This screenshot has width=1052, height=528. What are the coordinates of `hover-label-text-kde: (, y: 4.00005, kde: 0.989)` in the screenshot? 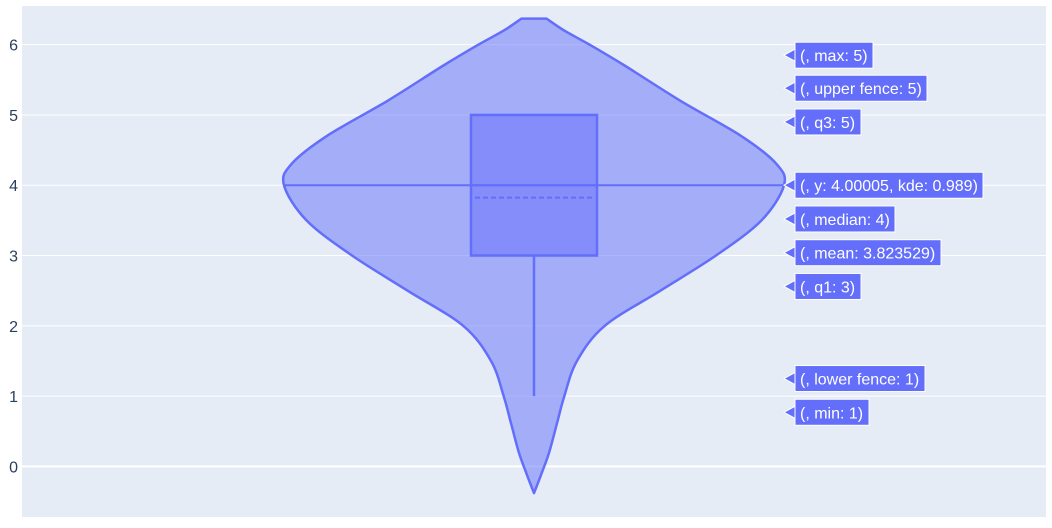 It's located at (889, 186).